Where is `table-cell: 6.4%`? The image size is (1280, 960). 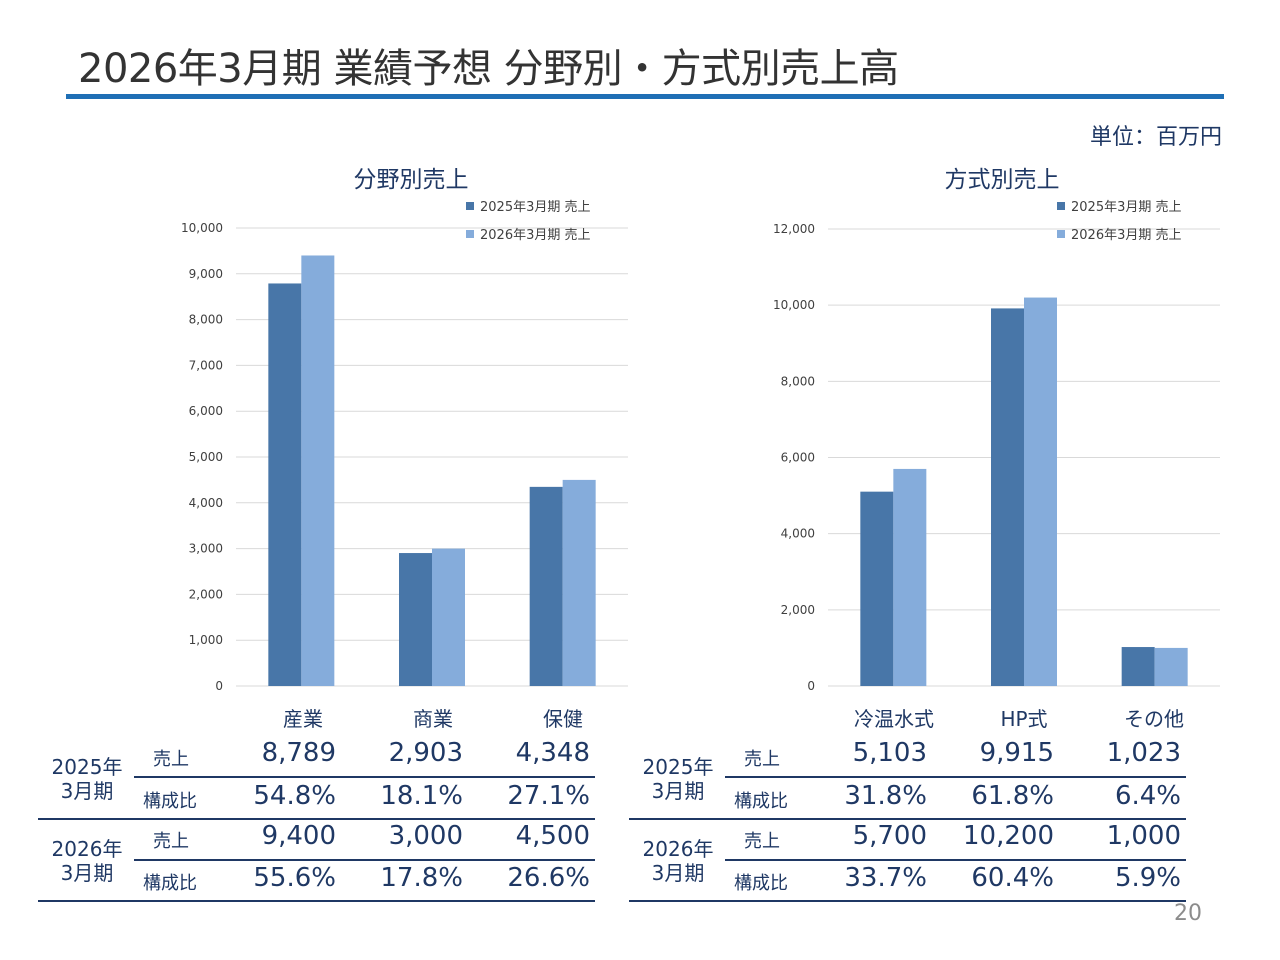
table-cell: 6.4% is located at coordinates (1147, 796).